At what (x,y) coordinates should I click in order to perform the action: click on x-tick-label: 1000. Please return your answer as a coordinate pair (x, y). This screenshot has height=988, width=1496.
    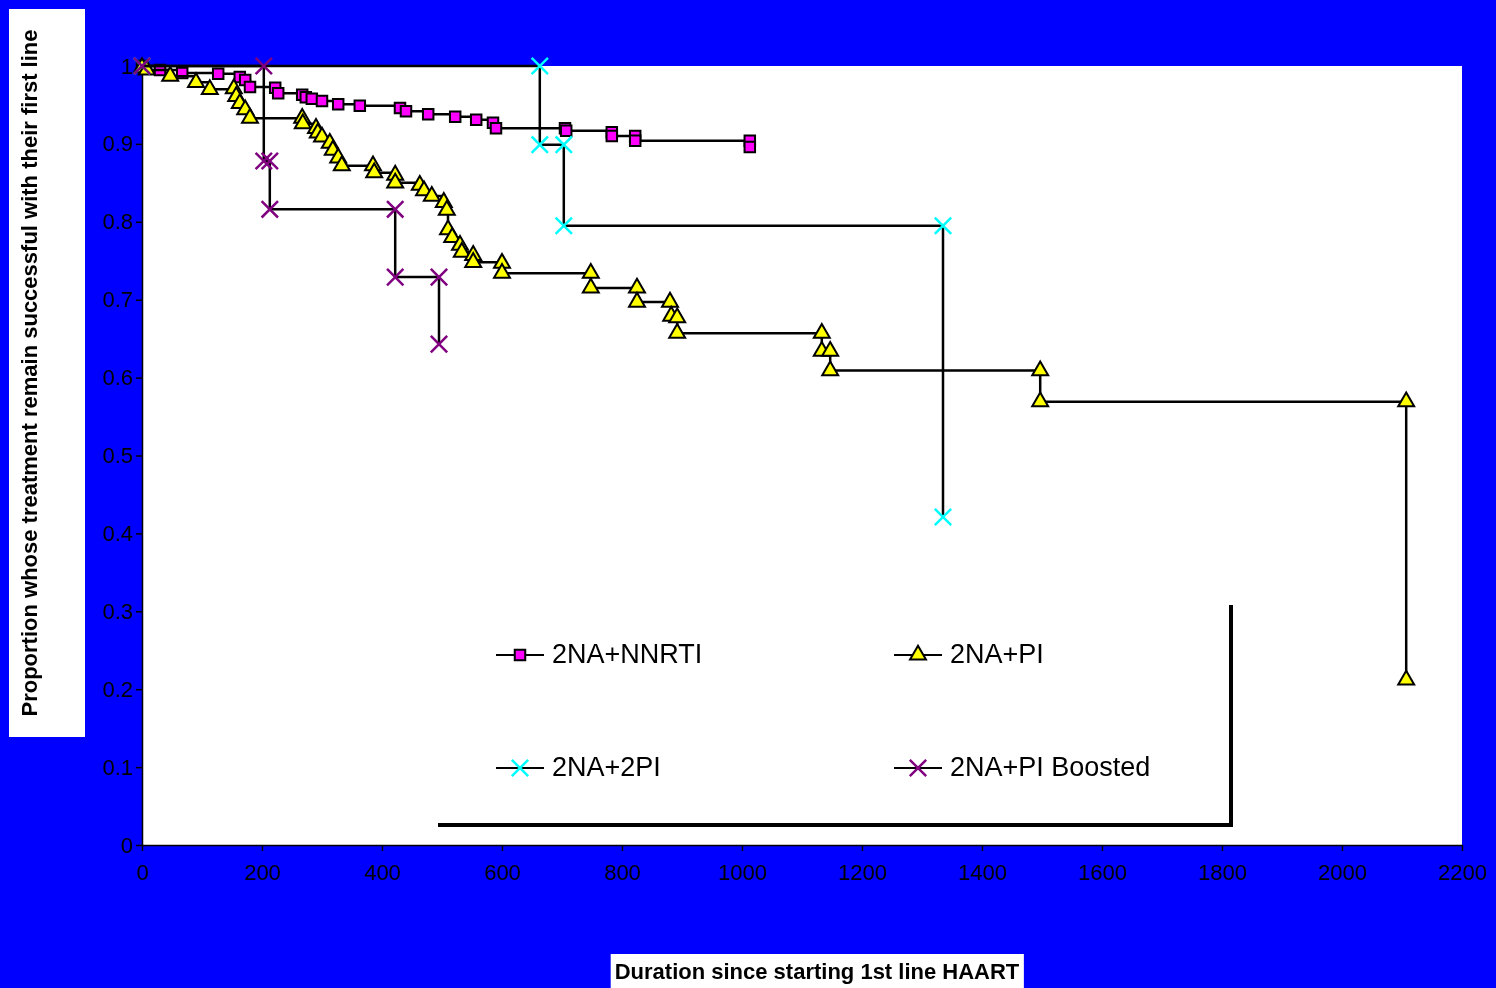
    Looking at the image, I should click on (742, 873).